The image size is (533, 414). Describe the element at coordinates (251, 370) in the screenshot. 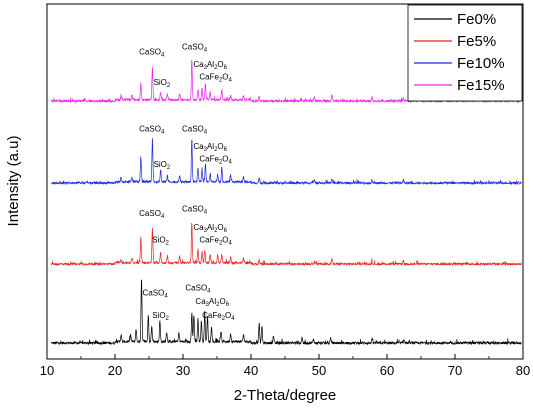

I see `x-tick-label: 40` at that location.